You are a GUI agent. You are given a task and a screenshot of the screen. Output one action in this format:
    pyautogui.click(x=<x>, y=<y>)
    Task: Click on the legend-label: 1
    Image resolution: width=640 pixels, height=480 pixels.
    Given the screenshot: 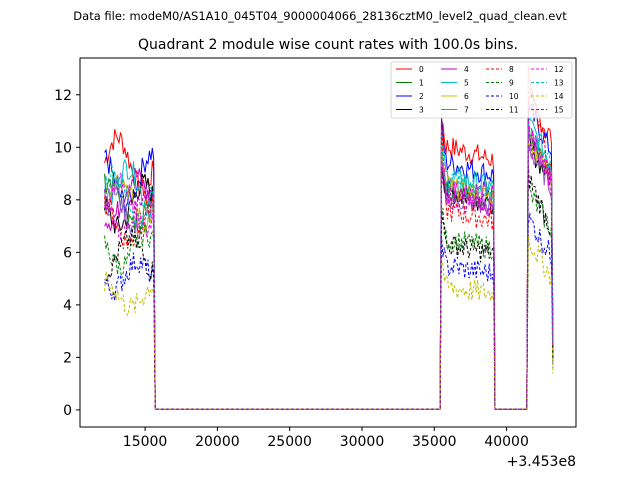 What is the action you would take?
    pyautogui.click(x=421, y=83)
    